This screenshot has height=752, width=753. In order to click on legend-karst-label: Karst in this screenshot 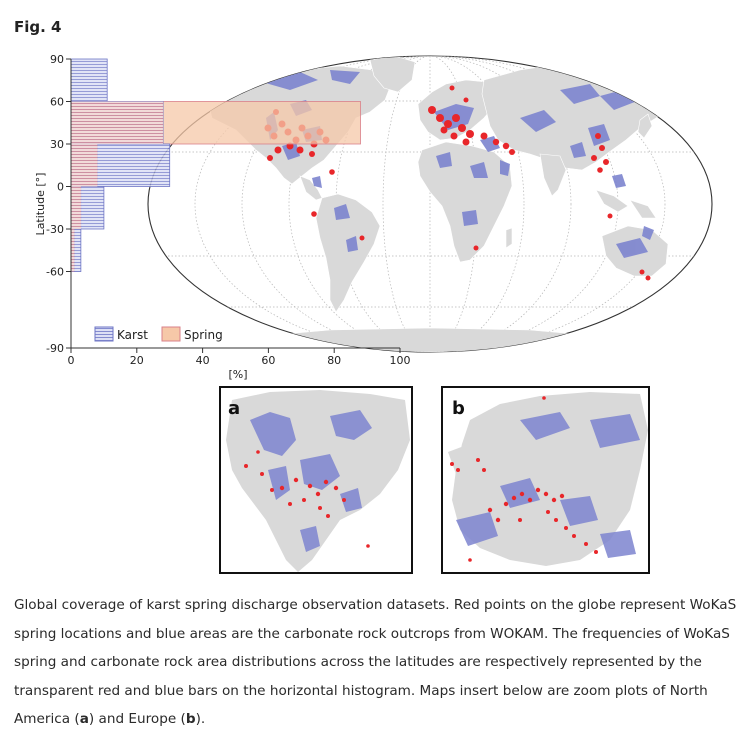, I will do `click(132, 335)`.